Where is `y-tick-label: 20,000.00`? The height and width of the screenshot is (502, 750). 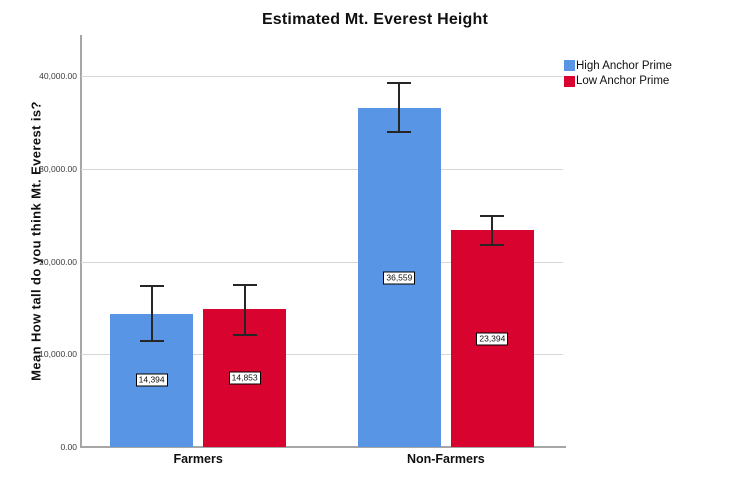 y-tick-label: 20,000.00 is located at coordinates (58, 261).